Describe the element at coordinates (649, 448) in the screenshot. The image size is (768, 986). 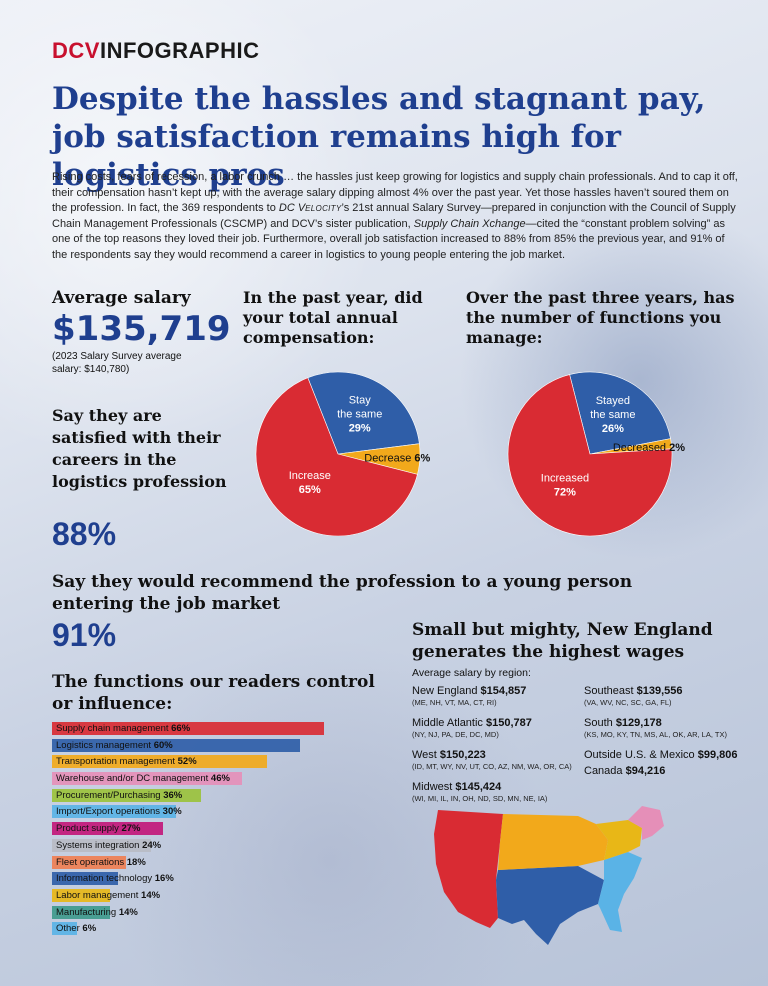
I see `pie-label-decreased: Decreased 2%` at that location.